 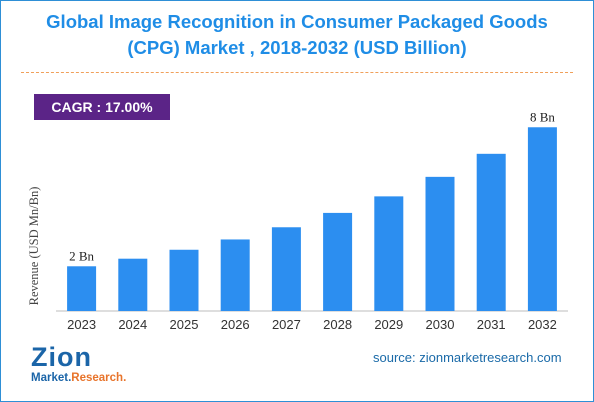 What do you see at coordinates (184, 324) in the screenshot?
I see `x-tick-2025: 2025` at bounding box center [184, 324].